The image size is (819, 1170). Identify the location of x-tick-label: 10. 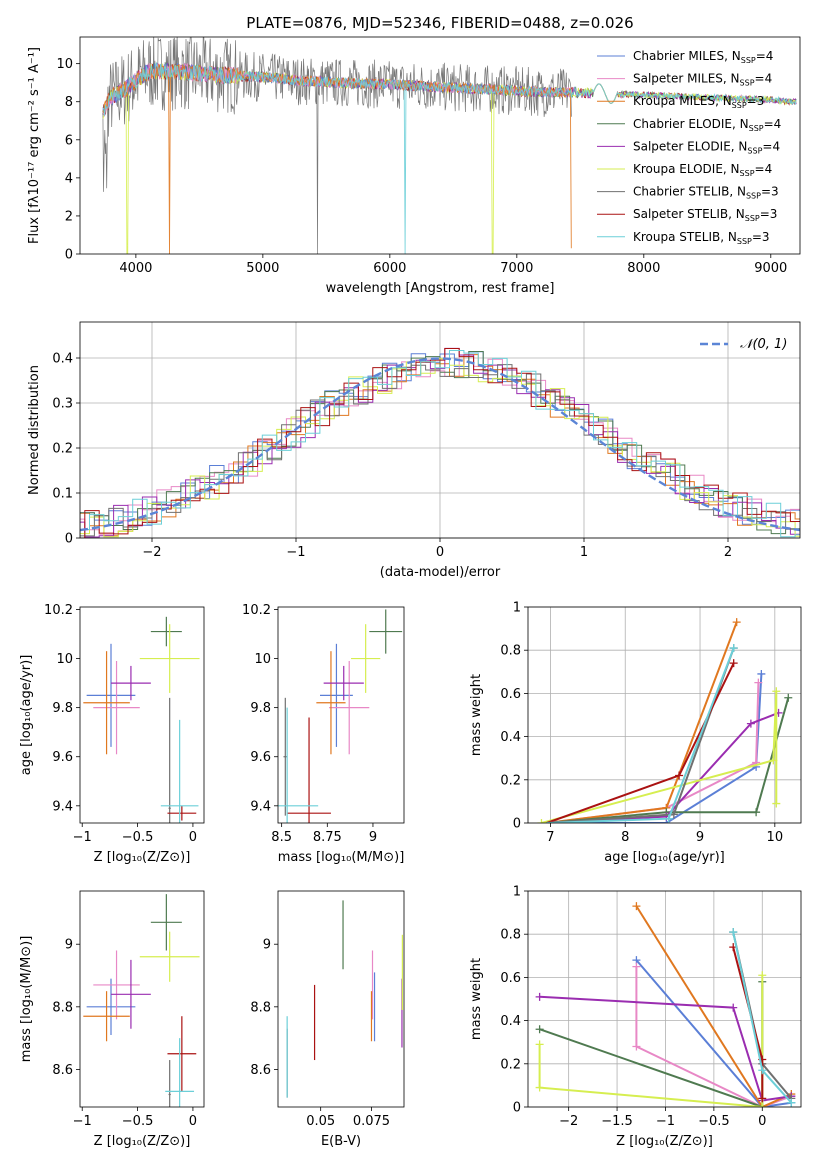
(775, 837).